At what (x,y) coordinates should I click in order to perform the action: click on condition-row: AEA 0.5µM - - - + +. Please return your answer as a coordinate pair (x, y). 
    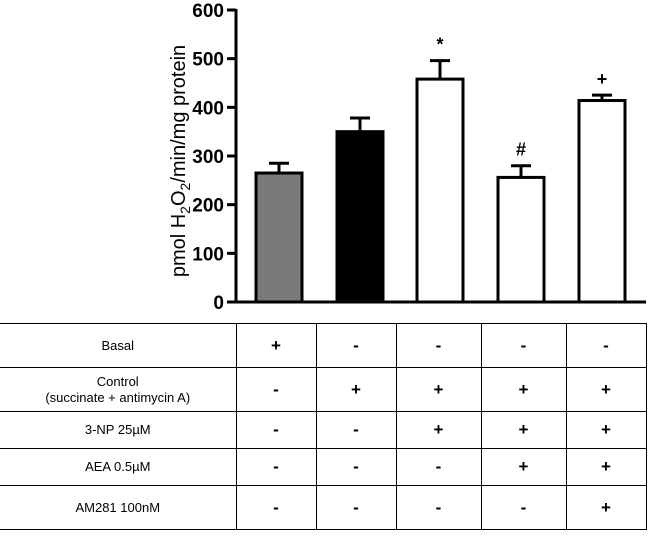
    Looking at the image, I should click on (323, 467).